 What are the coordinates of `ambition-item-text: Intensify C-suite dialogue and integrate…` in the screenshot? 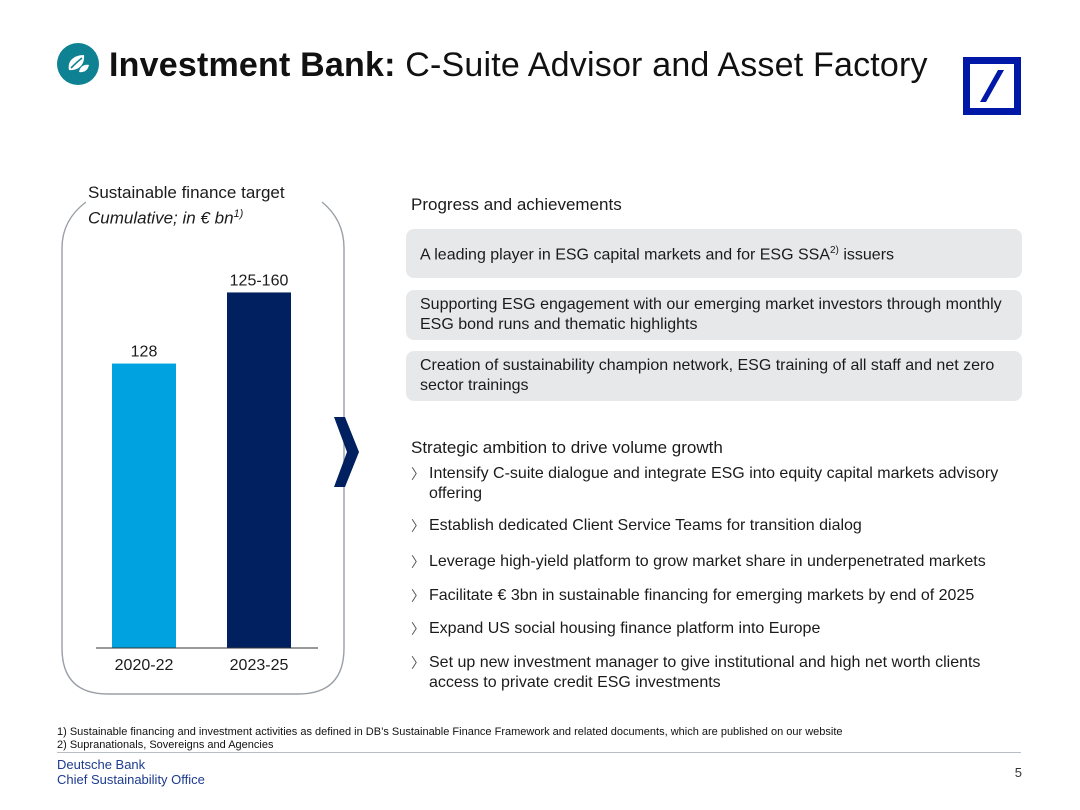 It's located at (714, 483).